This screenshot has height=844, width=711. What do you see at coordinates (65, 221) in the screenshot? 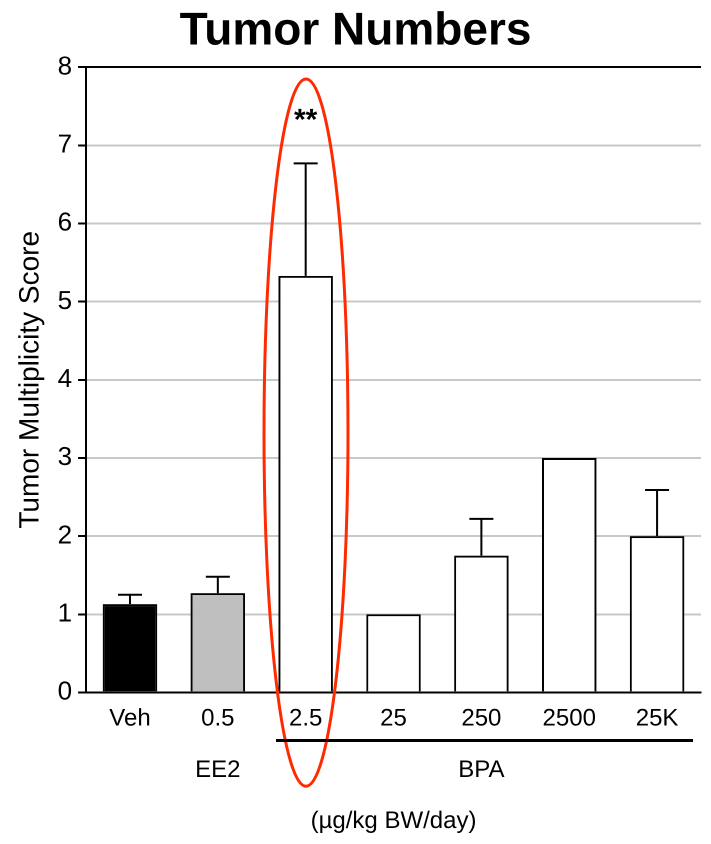
I see `y-tick-label: 6` at bounding box center [65, 221].